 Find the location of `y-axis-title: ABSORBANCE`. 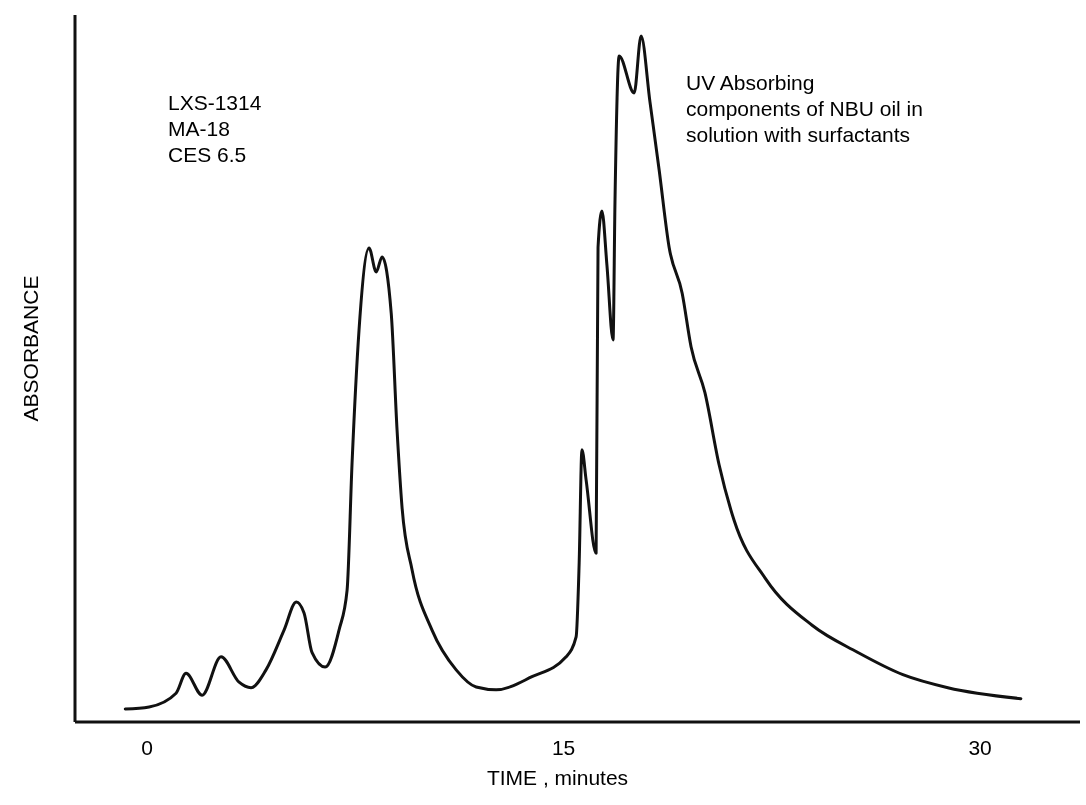

y-axis-title: ABSORBANCE is located at coordinates (30, 348).